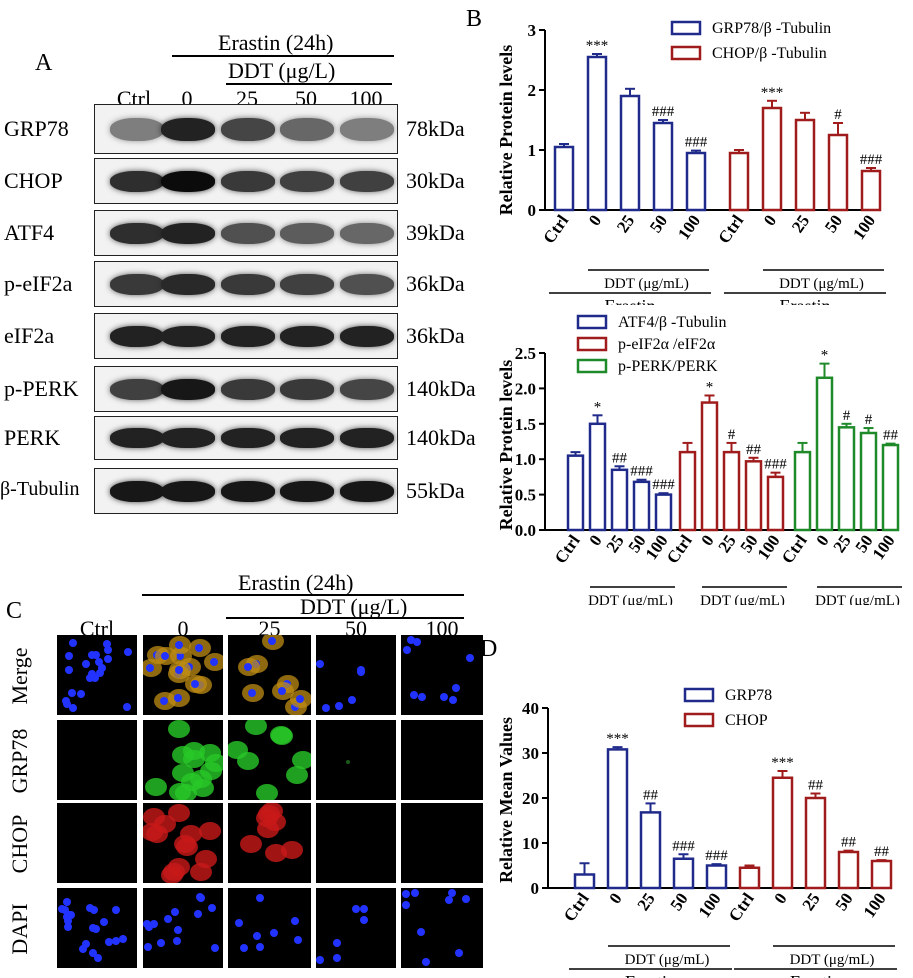 This screenshot has height=978, width=913. What do you see at coordinates (29, 335) in the screenshot?
I see `blot-protein-label: eIF2a` at bounding box center [29, 335].